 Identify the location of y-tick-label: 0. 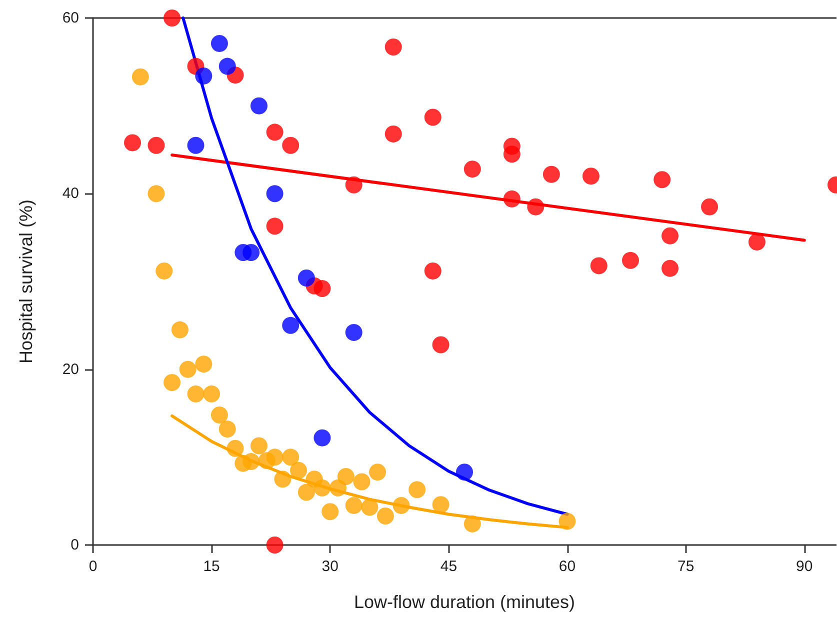
(74, 545).